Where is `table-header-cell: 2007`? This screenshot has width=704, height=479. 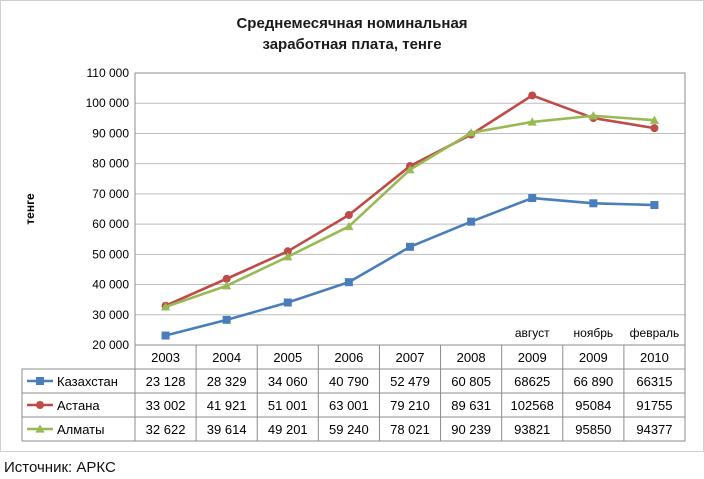
table-header-cell: 2007 is located at coordinates (410, 357).